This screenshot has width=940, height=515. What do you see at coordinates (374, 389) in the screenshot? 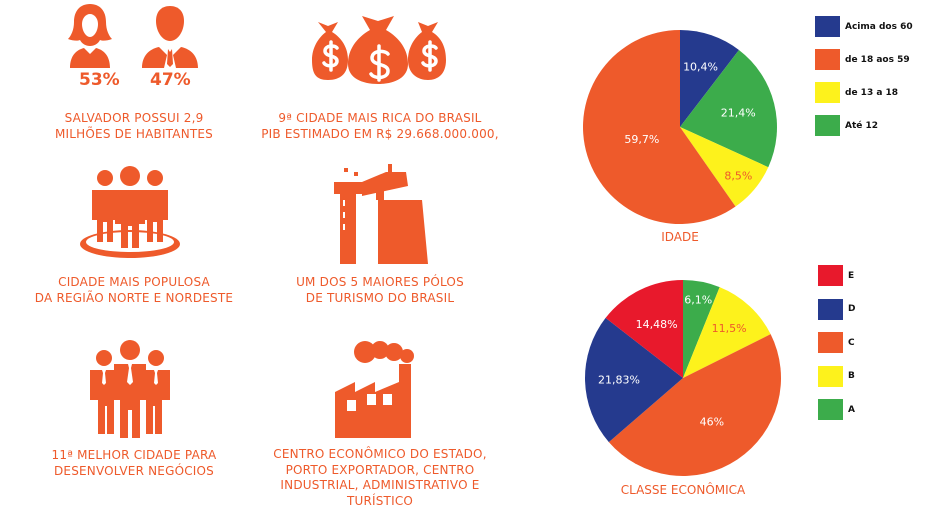
I see `factory-icon` at bounding box center [374, 389].